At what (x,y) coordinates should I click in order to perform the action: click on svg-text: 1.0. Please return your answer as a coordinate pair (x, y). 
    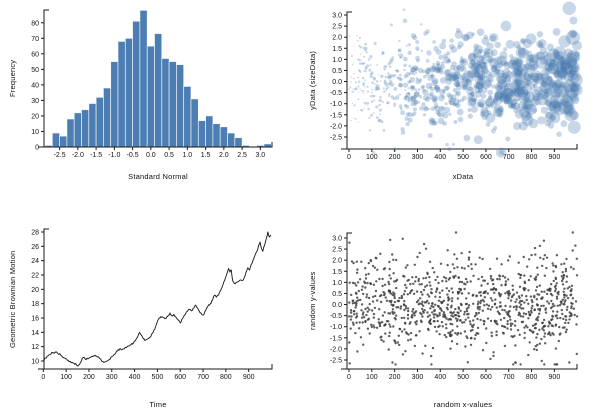
    Looking at the image, I should click on (187, 155).